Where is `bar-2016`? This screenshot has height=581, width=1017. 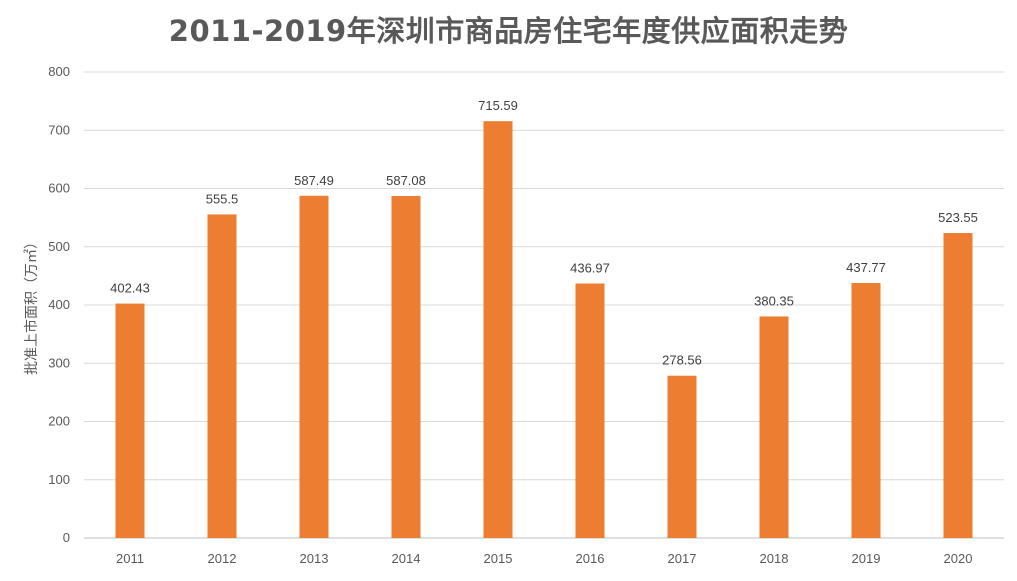
bar-2016 is located at coordinates (590, 410).